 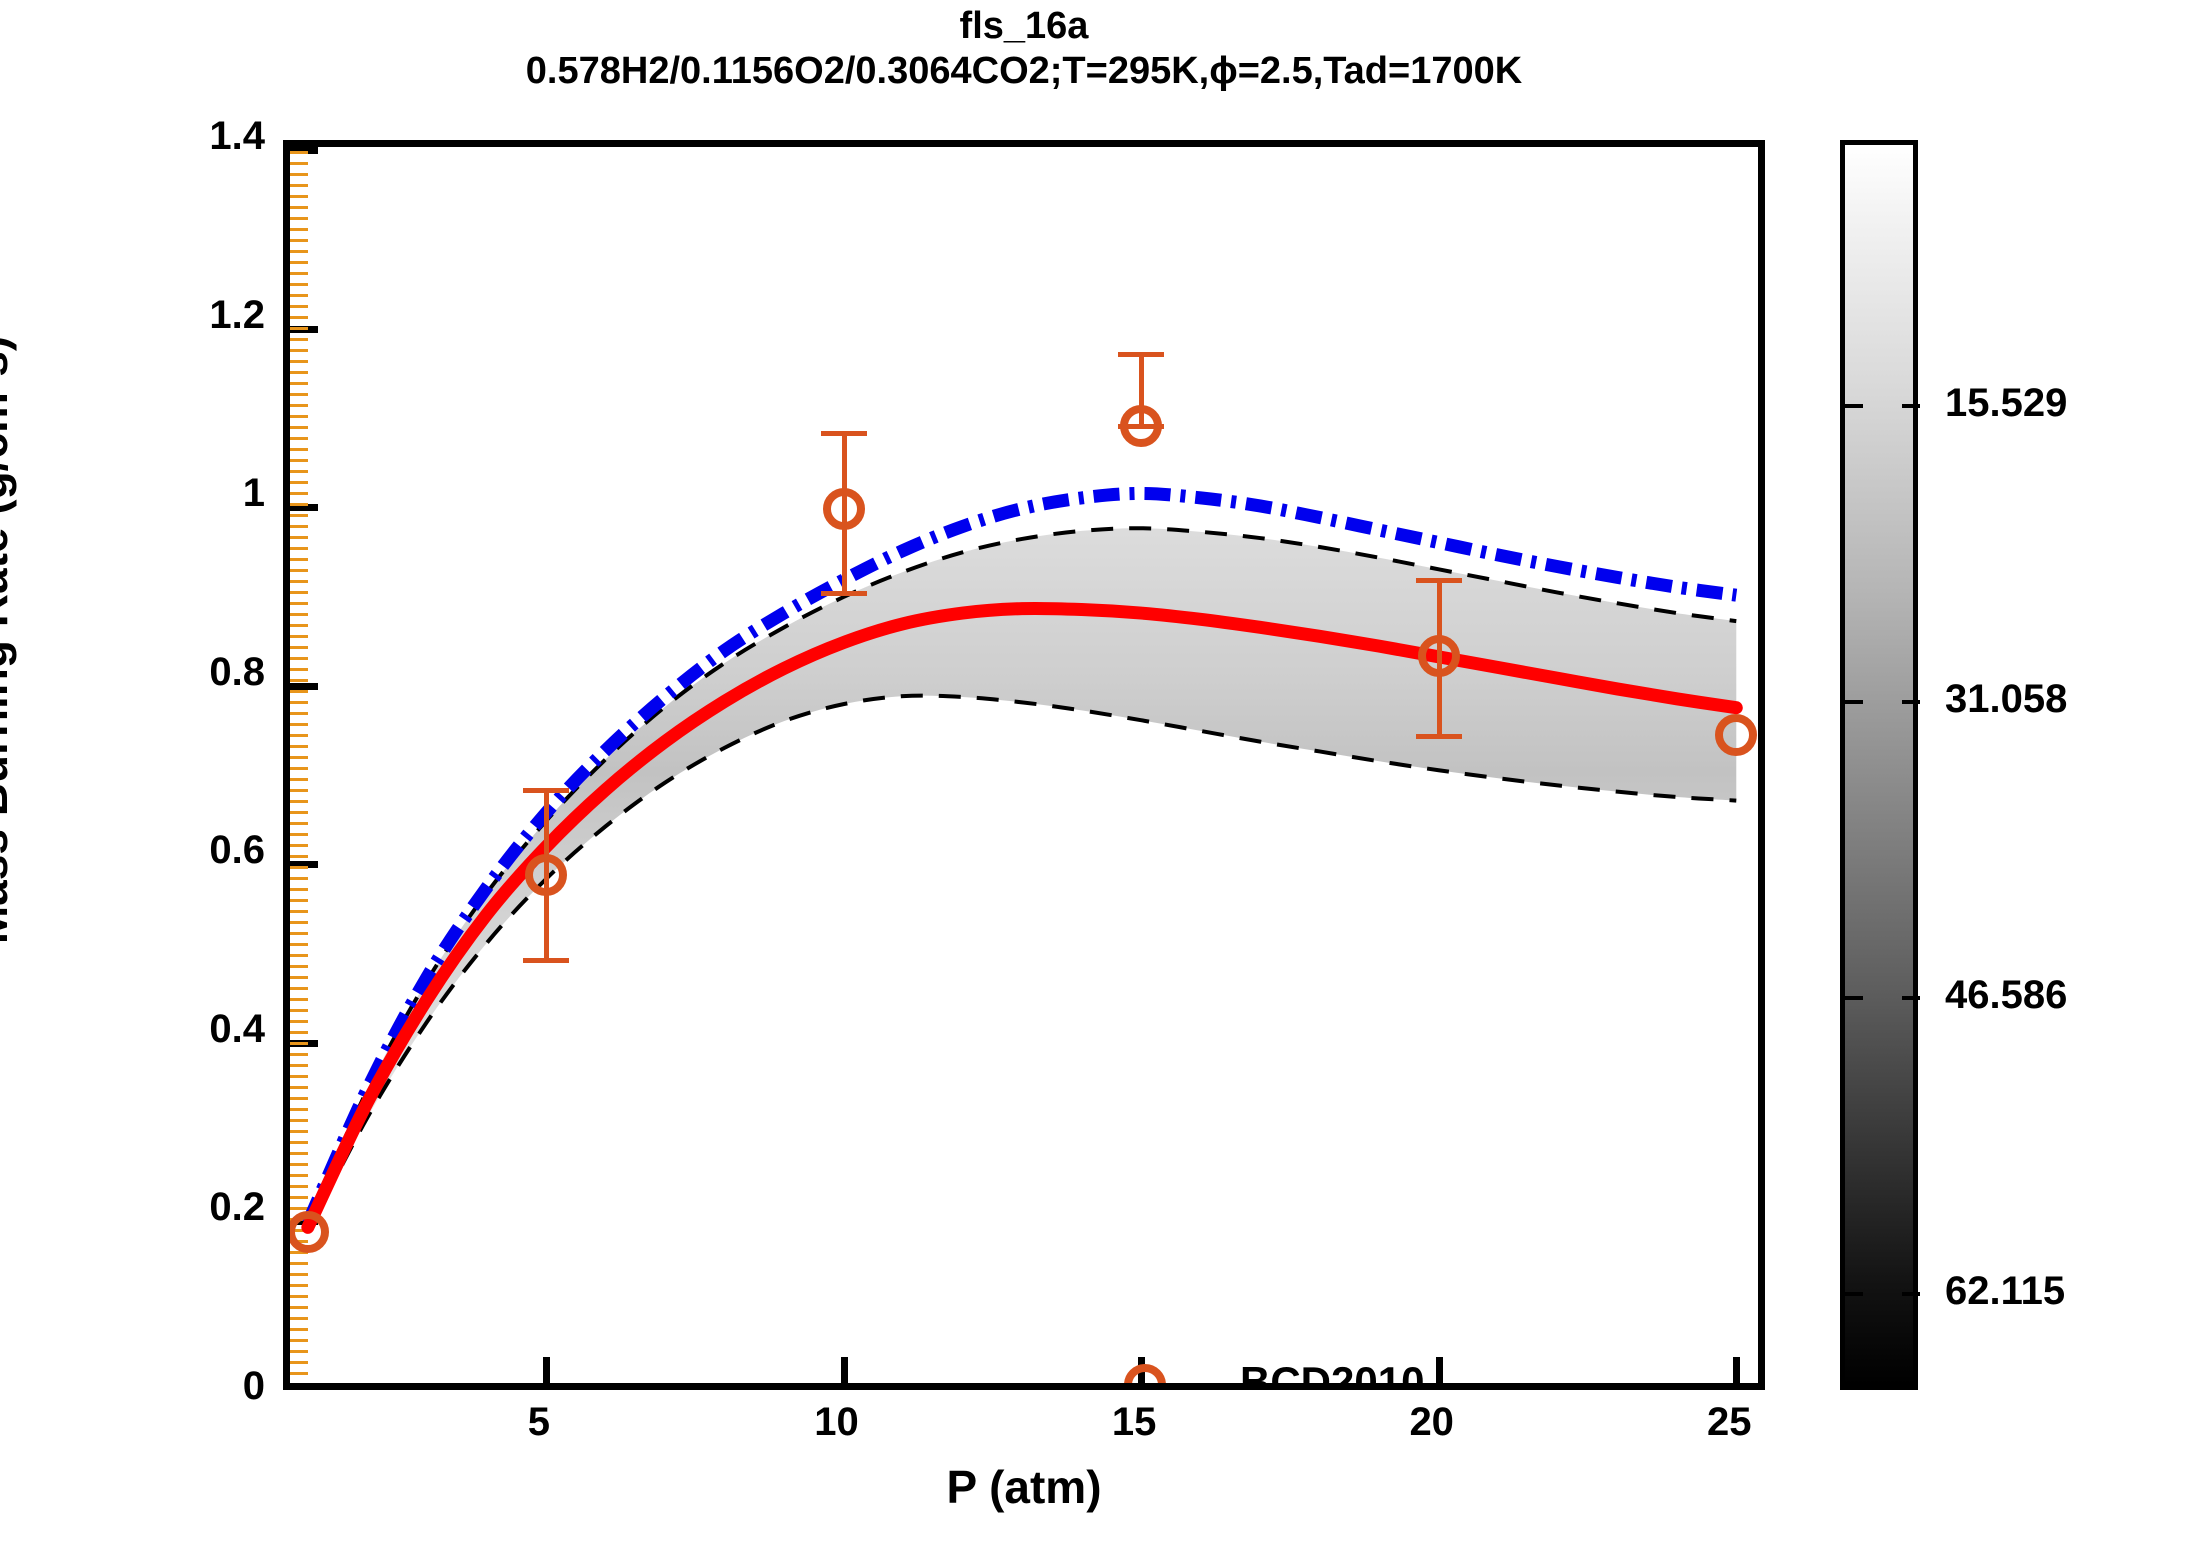 I want to click on colorbar-tick-label: 31.058, so click(x=2006, y=698).